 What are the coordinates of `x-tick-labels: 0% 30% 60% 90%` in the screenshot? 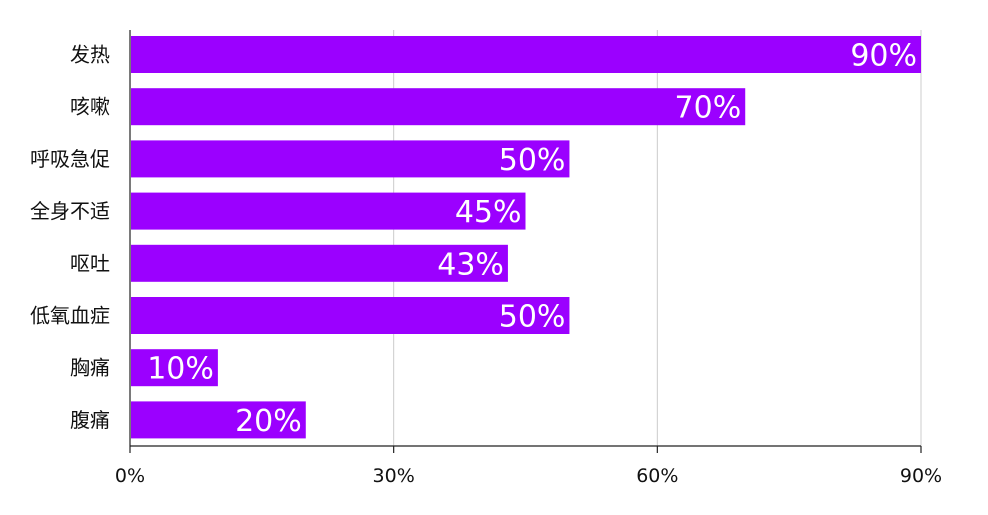 It's located at (528, 476).